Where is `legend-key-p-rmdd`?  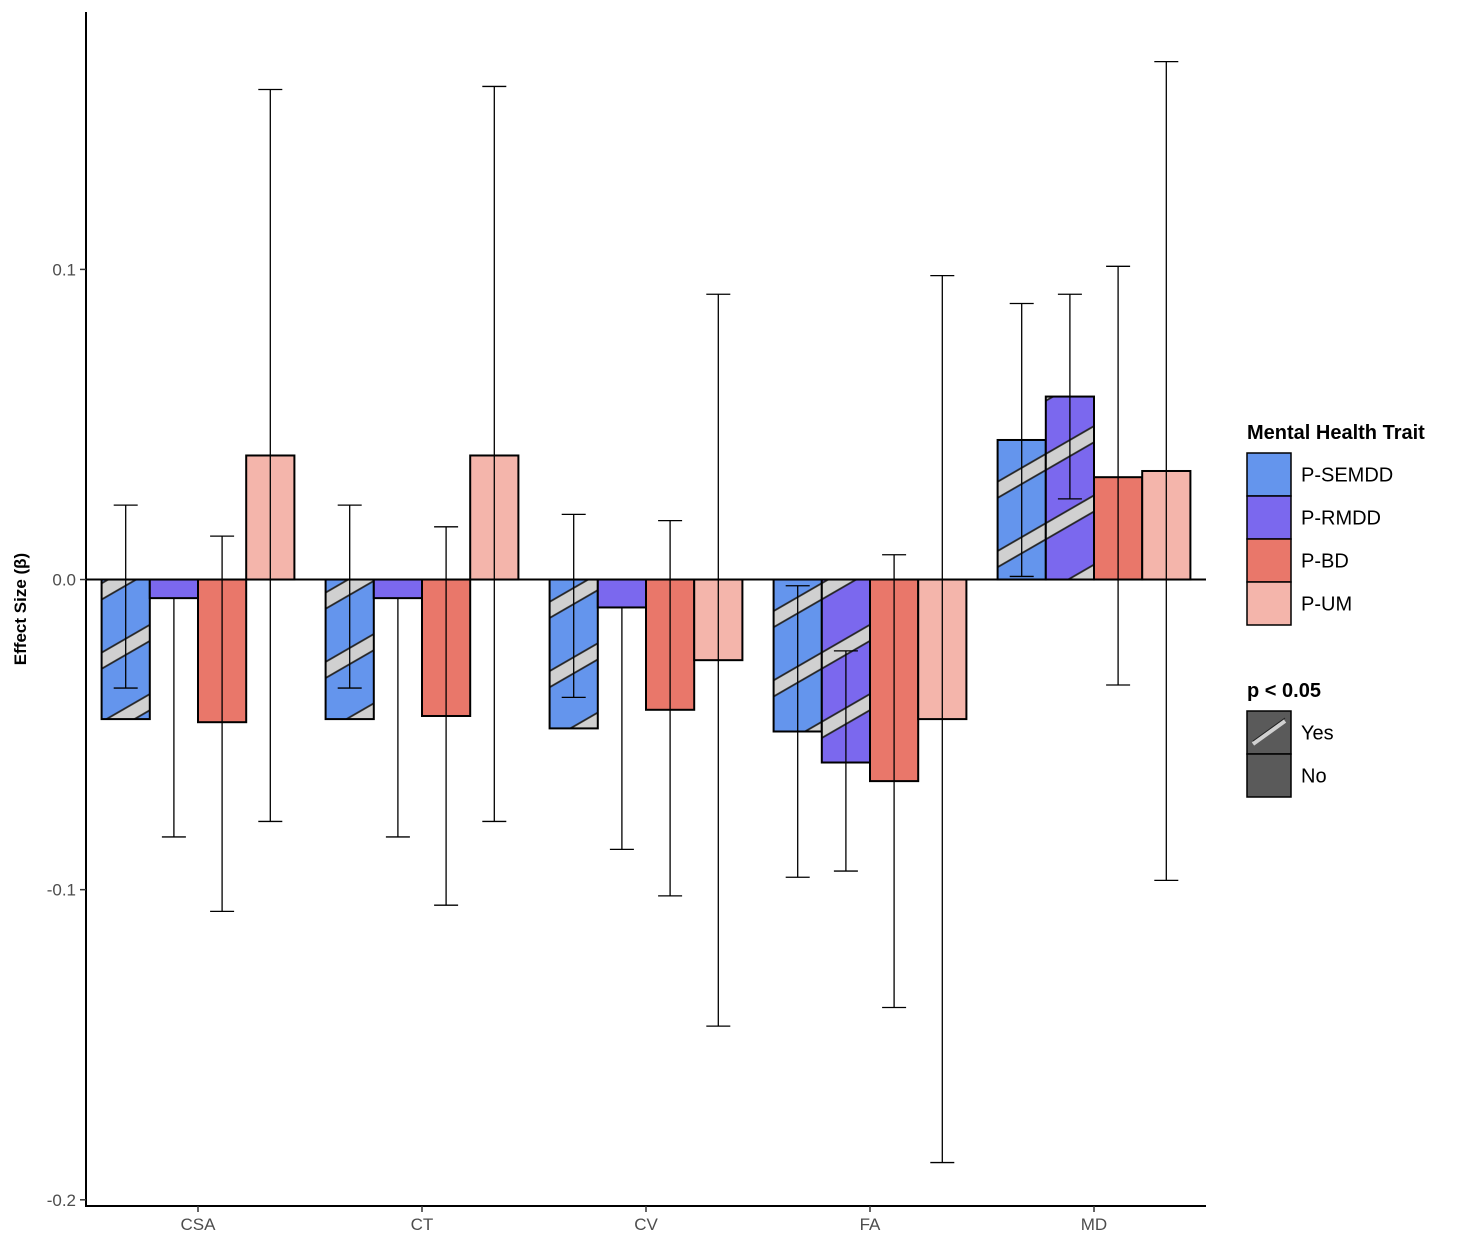 legend-key-p-rmdd is located at coordinates (1269, 517).